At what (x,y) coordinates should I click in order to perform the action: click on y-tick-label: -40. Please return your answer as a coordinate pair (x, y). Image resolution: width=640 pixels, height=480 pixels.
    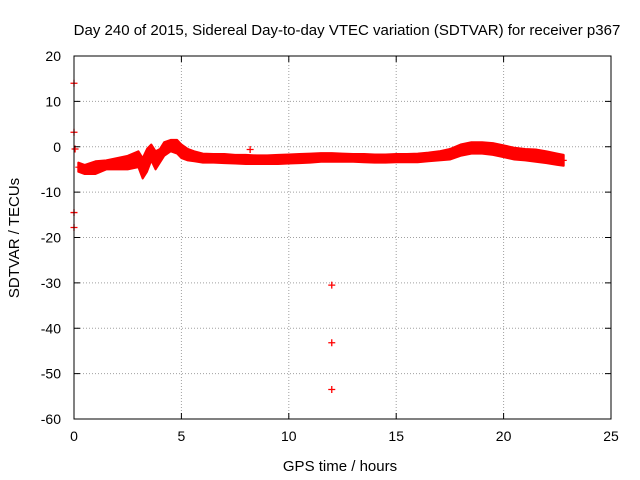
    Looking at the image, I should click on (51, 328).